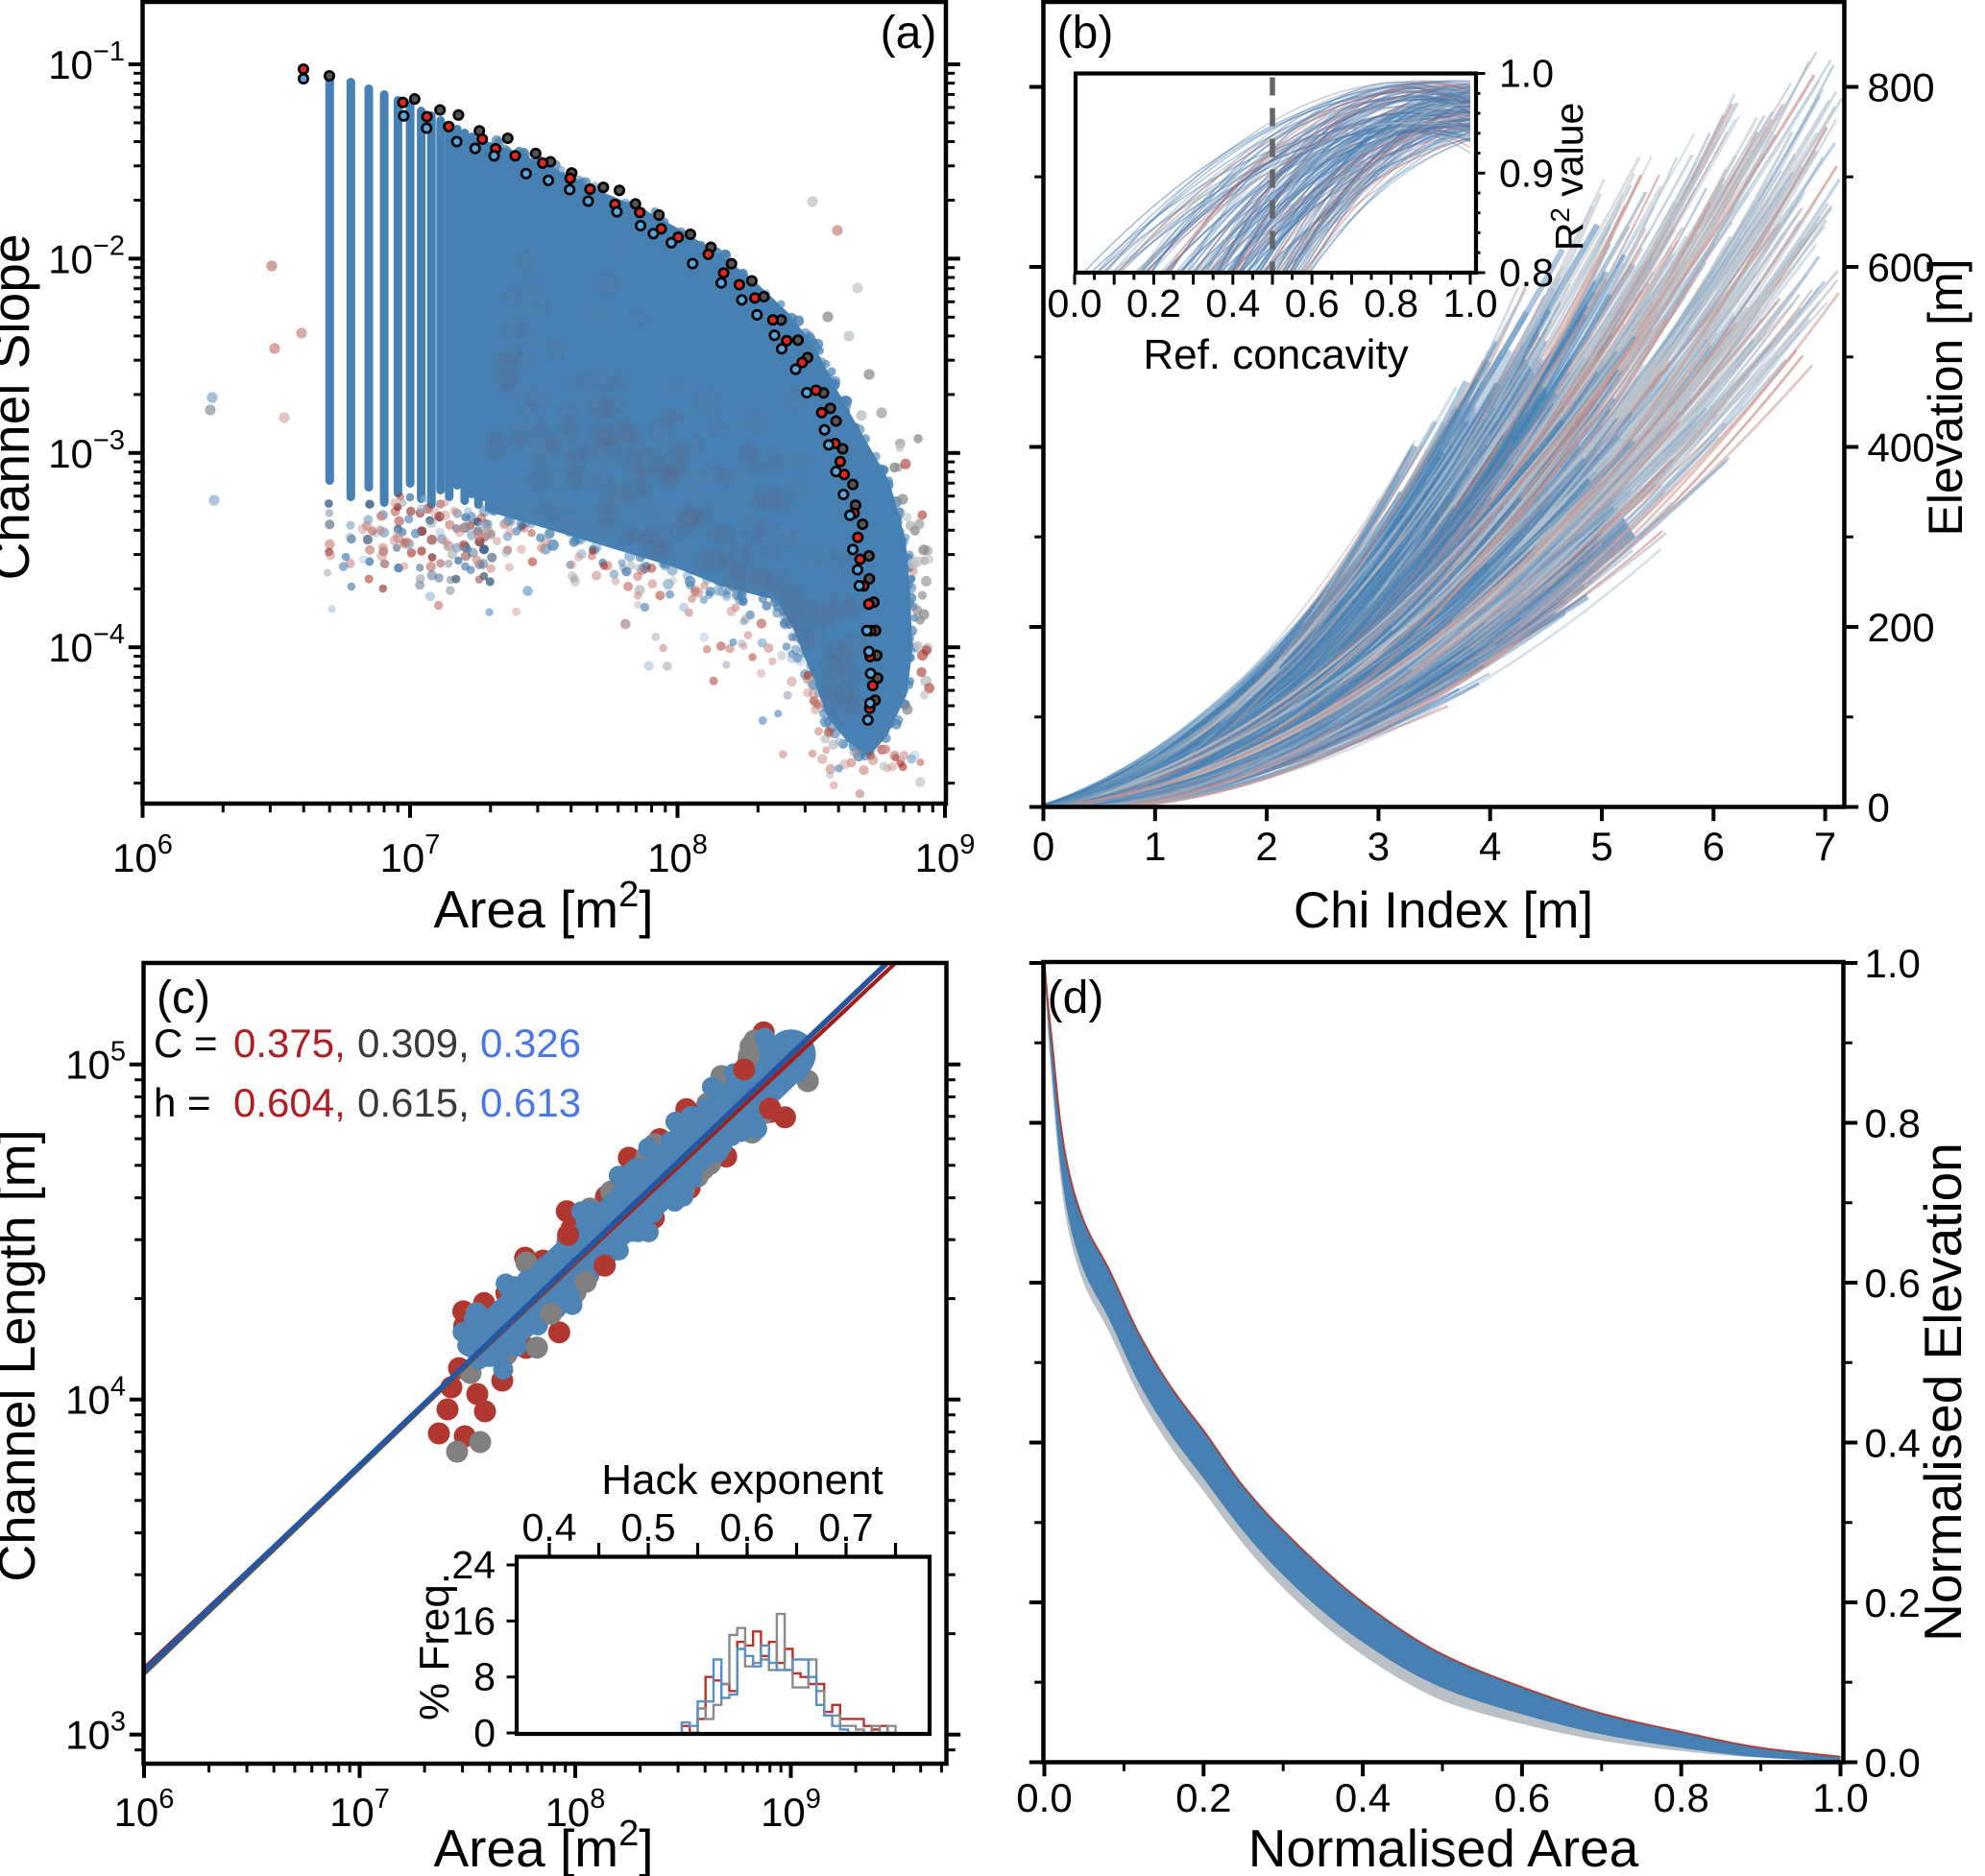 This screenshot has width=1985, height=1876. What do you see at coordinates (909, 33) in the screenshot?
I see `svg-text: (a)` at bounding box center [909, 33].